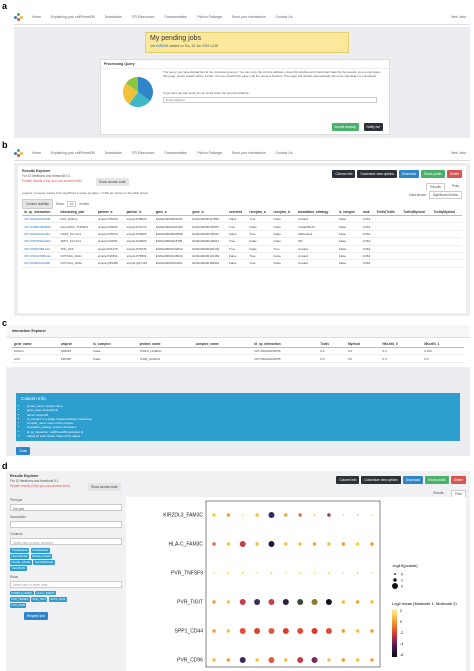  What do you see at coordinates (259, 212) in the screenshot?
I see `column-header-receptor-a: receptor_a` at bounding box center [259, 212].